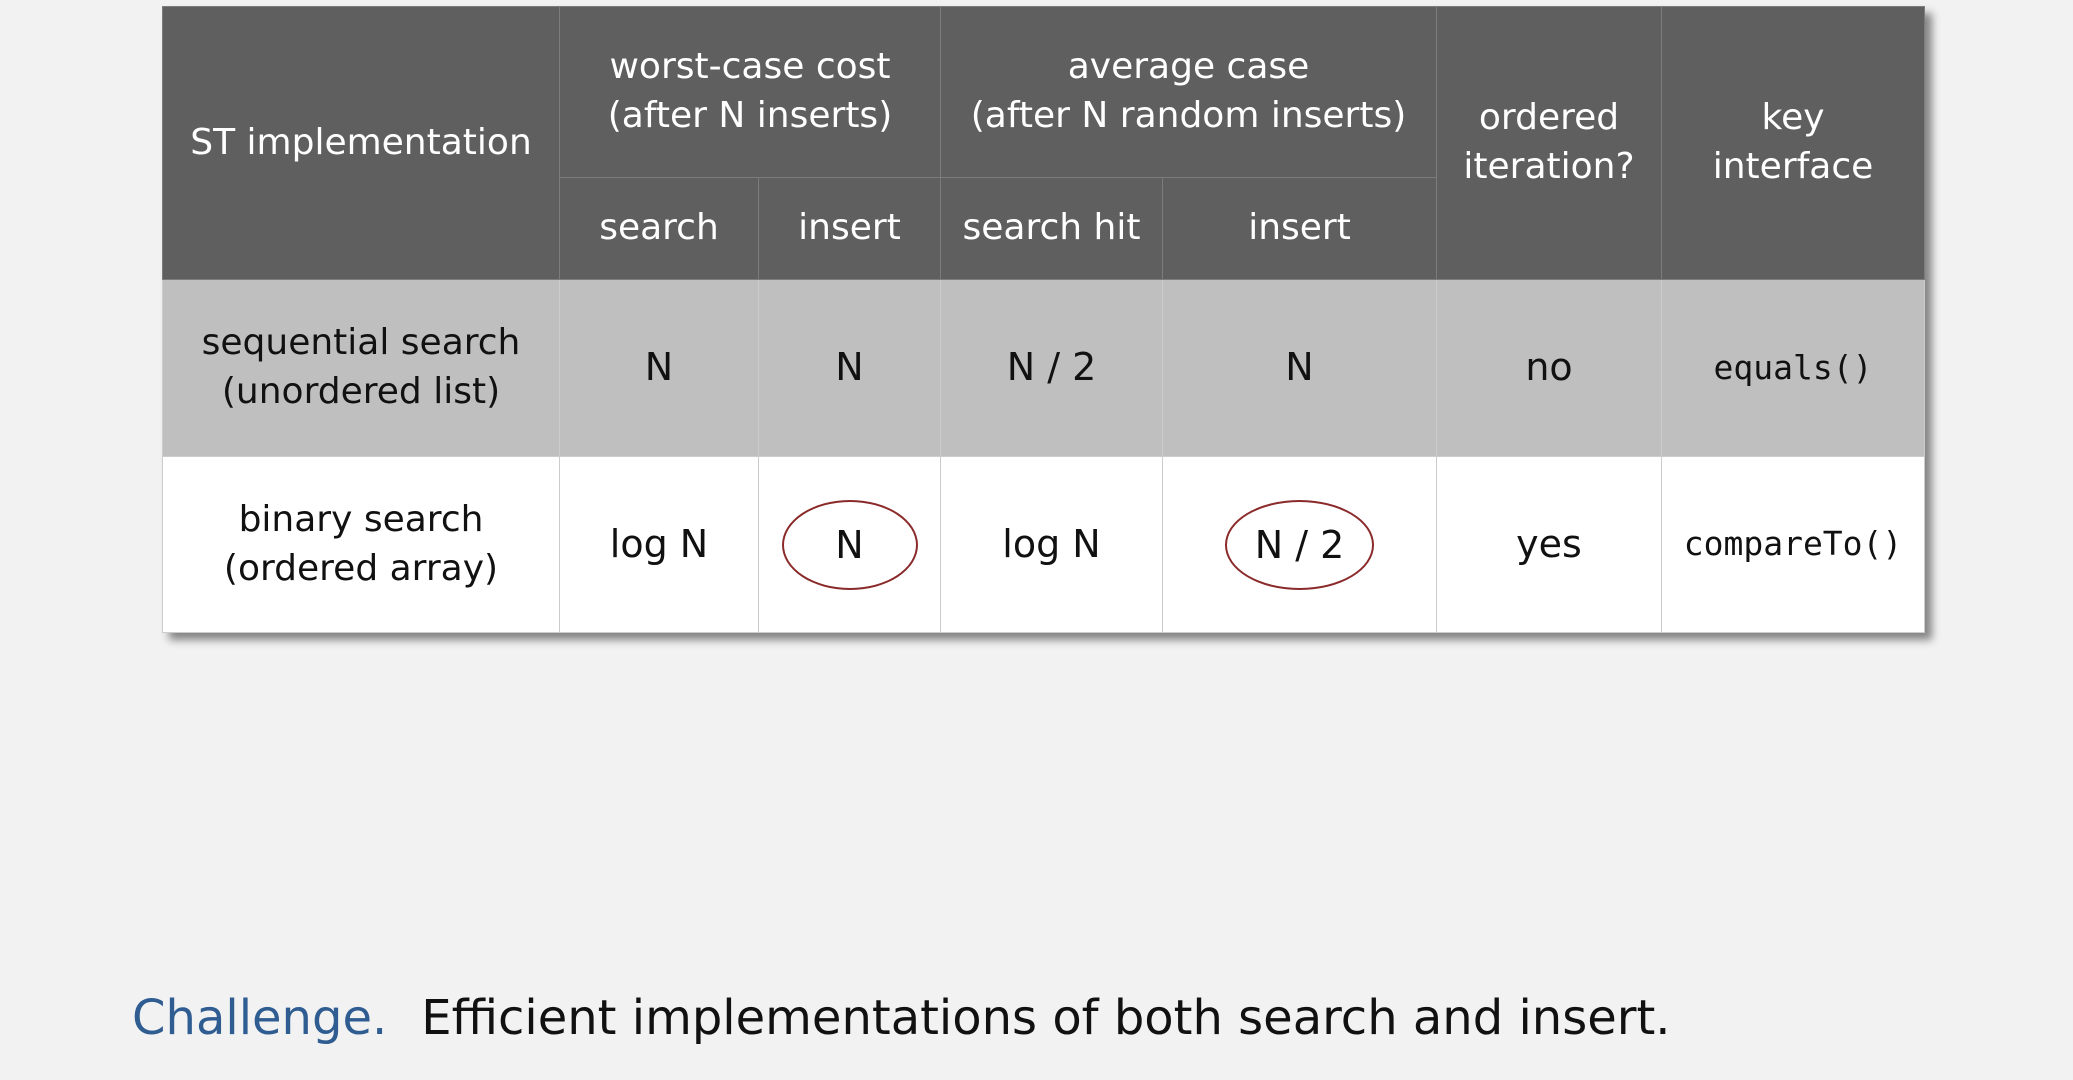  I want to click on cell-avg-insert: N / 2, so click(1299, 544).